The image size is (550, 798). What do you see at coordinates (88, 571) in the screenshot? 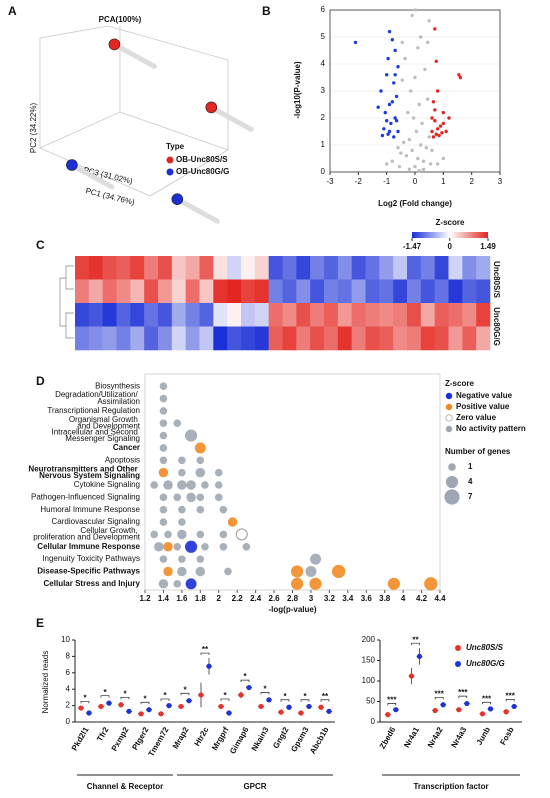
I see `category-label: Disease-Specific Pathways` at bounding box center [88, 571].